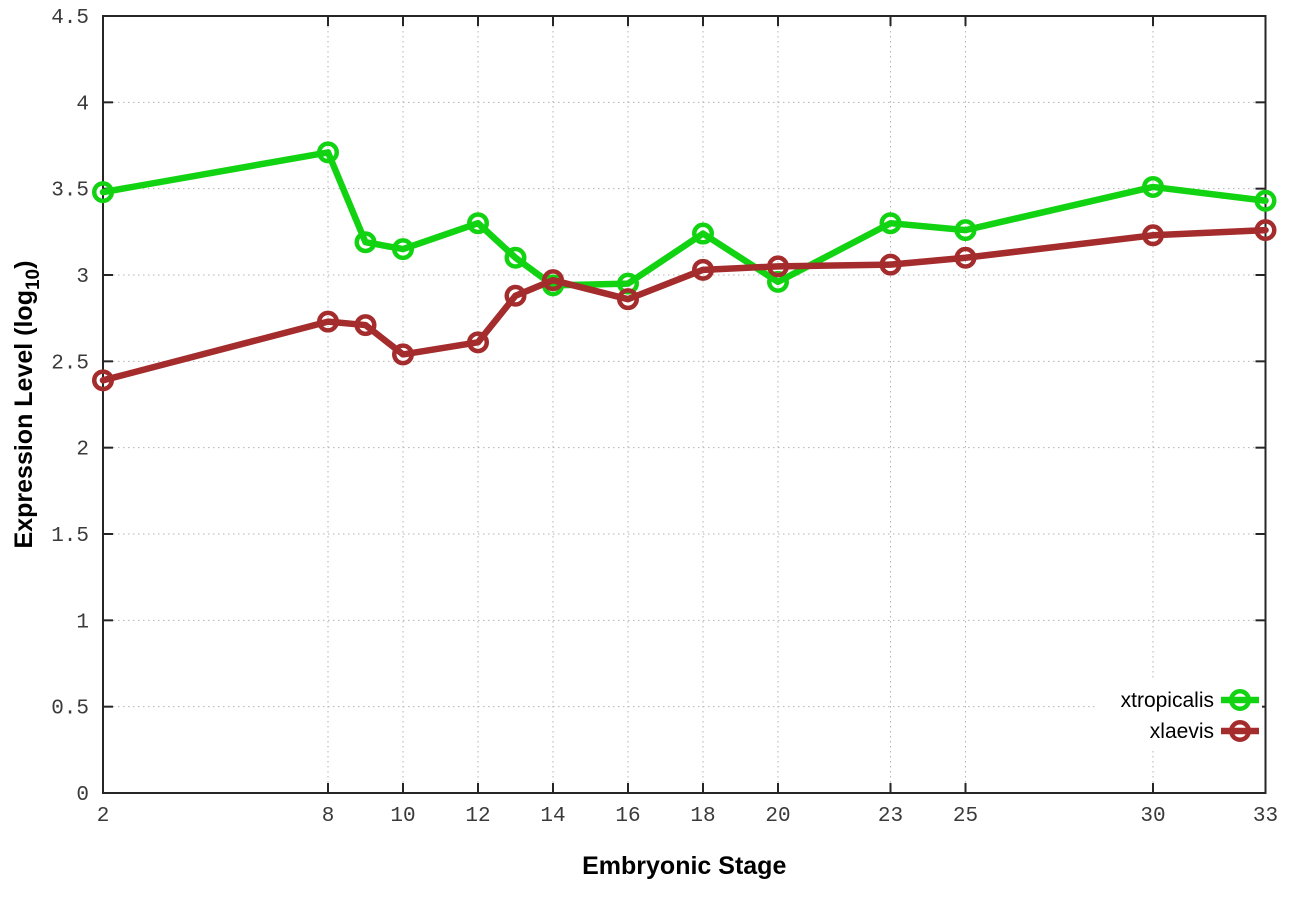 Image resolution: width=1296 pixels, height=907 pixels. I want to click on x-tick-label: 14, so click(552, 816).